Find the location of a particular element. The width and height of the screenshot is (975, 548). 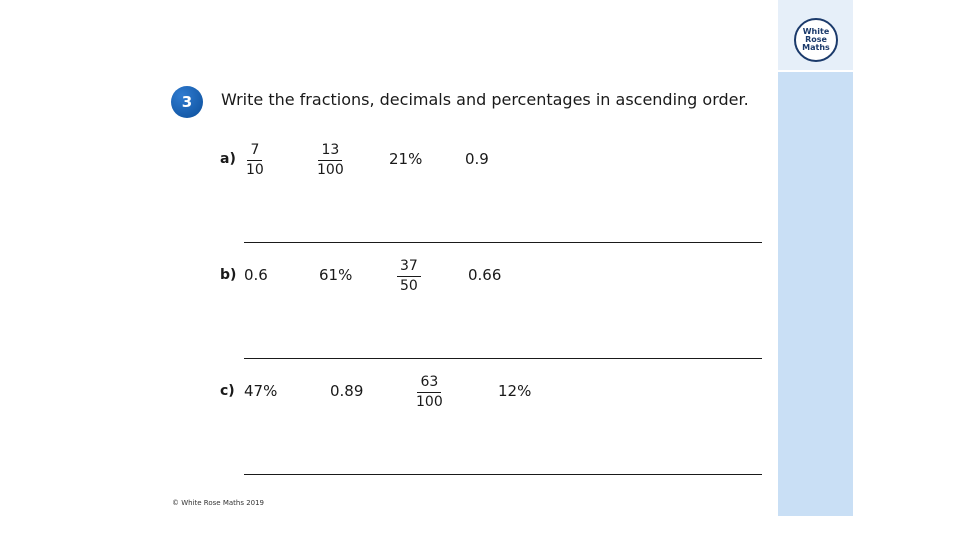

part-a-value-3: 21% is located at coordinates (406, 159).